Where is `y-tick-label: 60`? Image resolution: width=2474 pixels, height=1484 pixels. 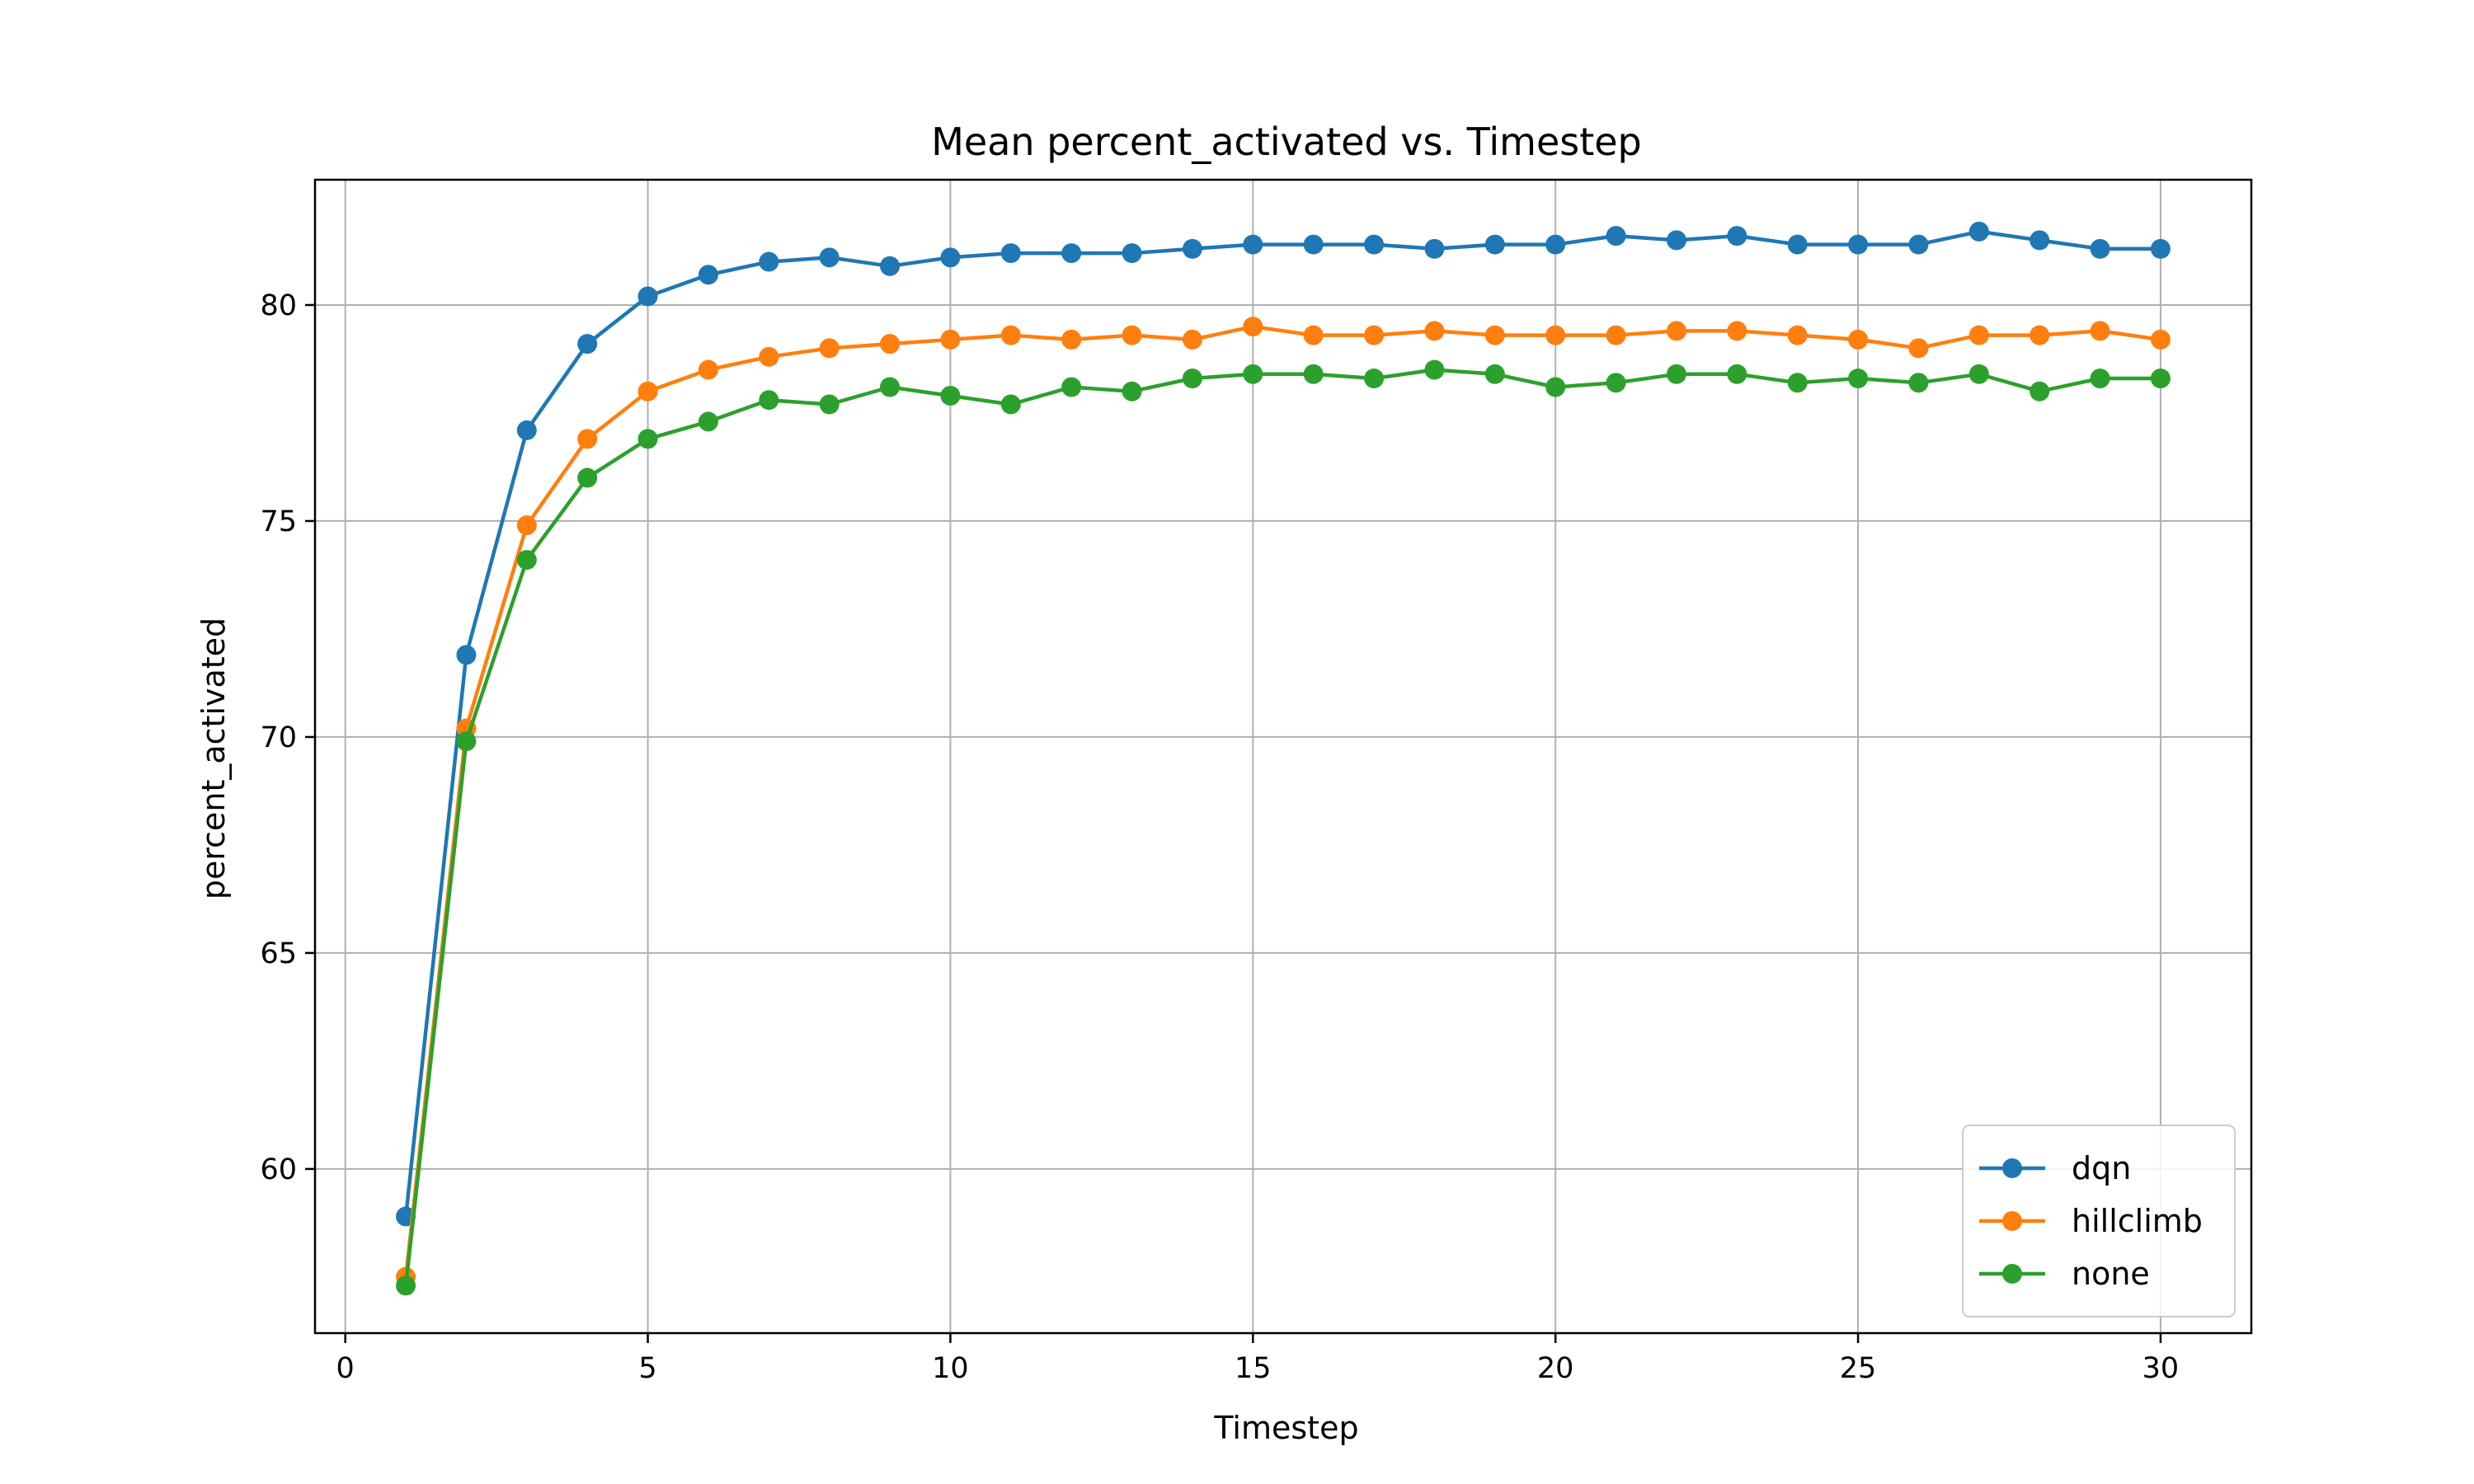 y-tick-label: 60 is located at coordinates (278, 1169).